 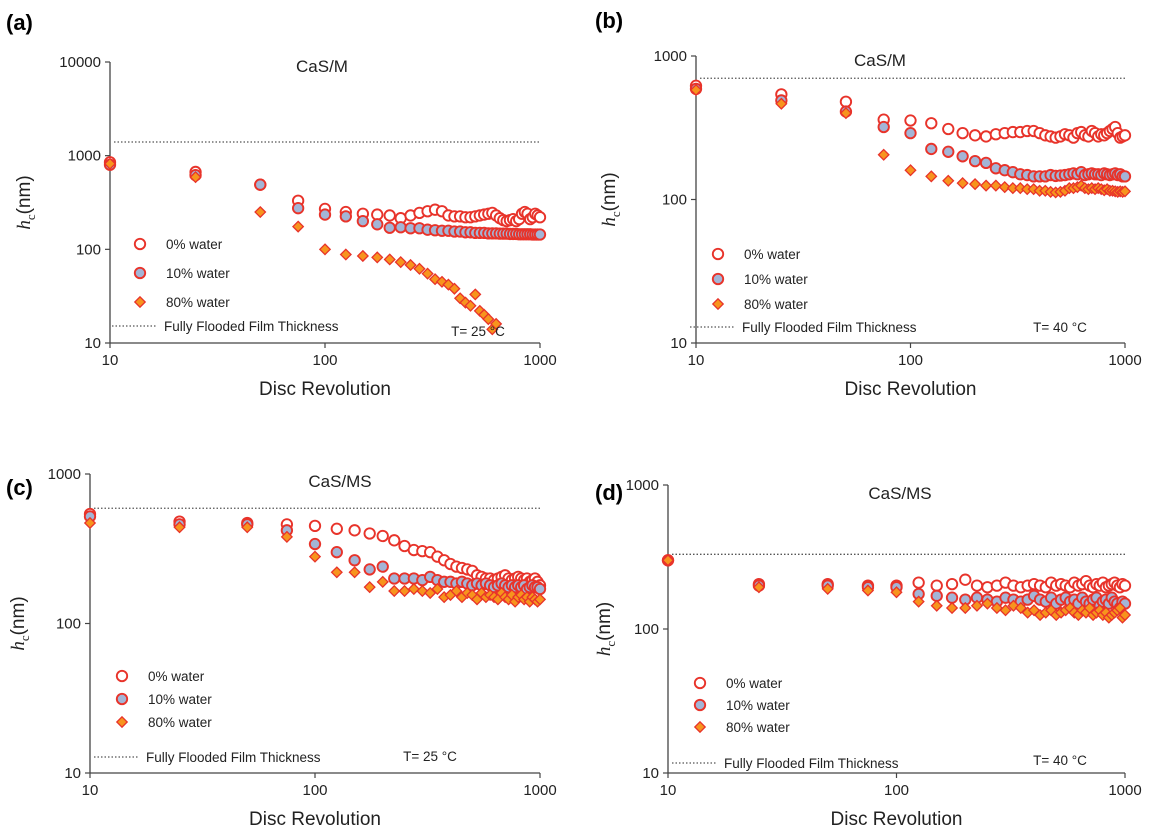 What do you see at coordinates (80, 62) in the screenshot?
I see `y-tick-label: 10000` at bounding box center [80, 62].